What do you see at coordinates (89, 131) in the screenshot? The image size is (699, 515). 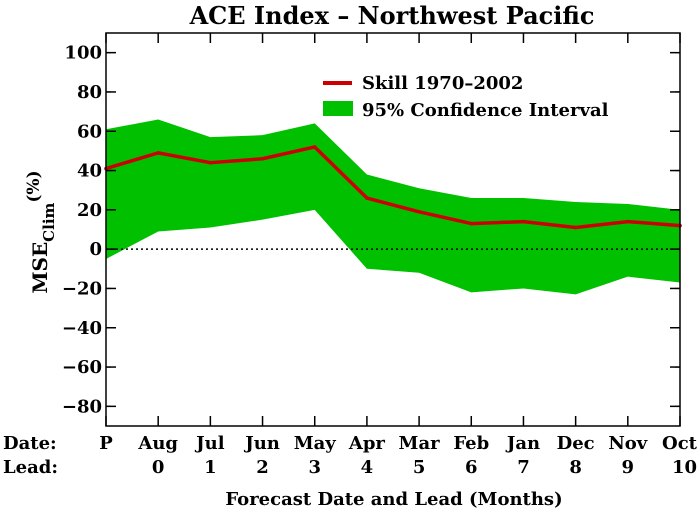 I see `y-tick-label: 60` at bounding box center [89, 131].